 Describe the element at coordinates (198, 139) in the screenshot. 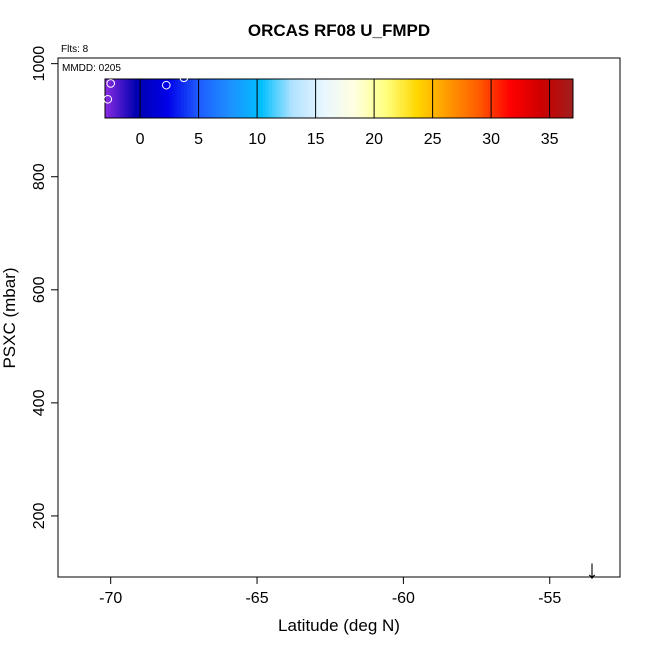

I see `colorbar-tick-label: 5` at that location.